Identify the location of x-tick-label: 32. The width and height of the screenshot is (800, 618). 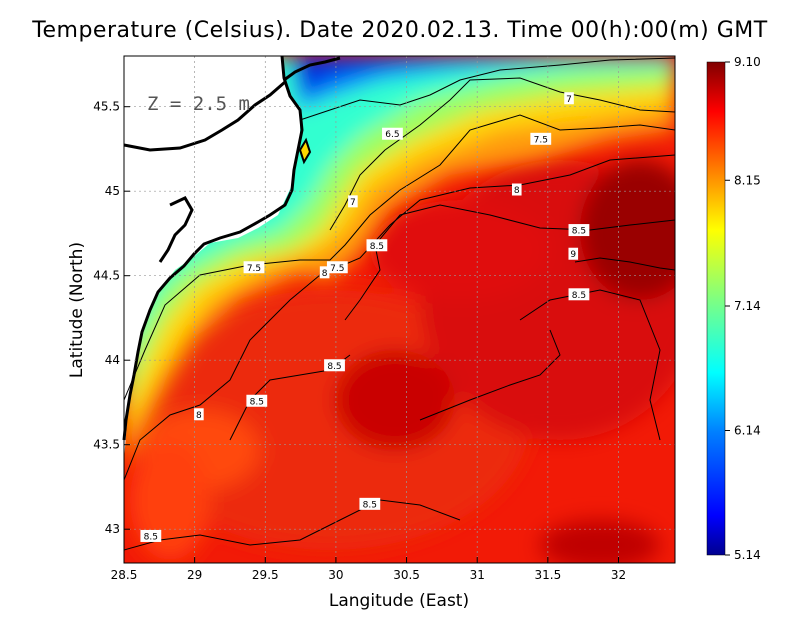
(618, 575).